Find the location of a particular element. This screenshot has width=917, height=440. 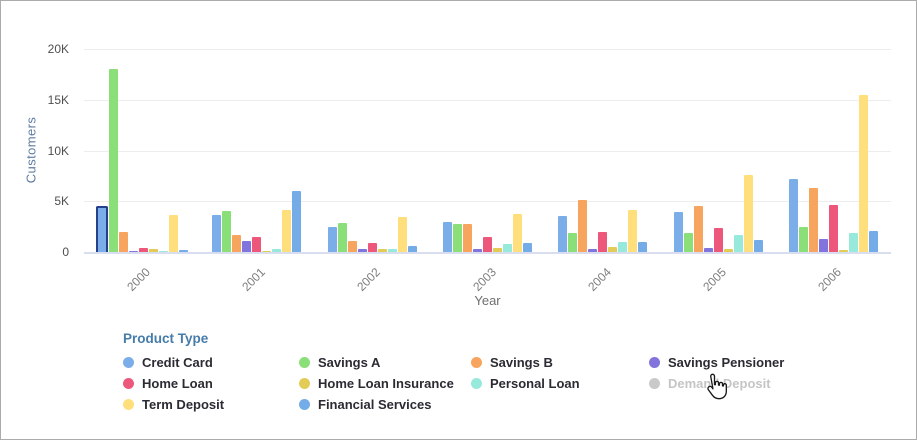

bar-personal-loan-2006 is located at coordinates (853, 242).